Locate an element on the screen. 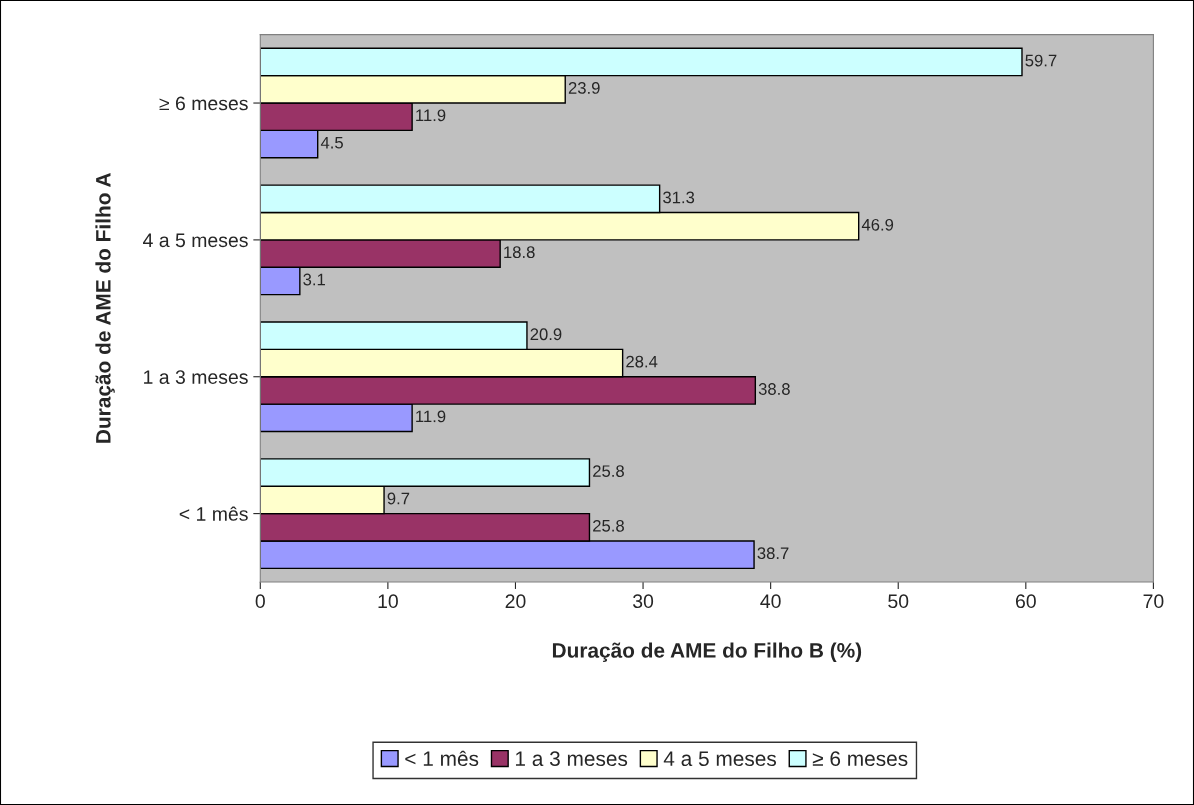 The height and width of the screenshot is (805, 1194). y-tick-label: 1 a 3 meses is located at coordinates (196, 377).